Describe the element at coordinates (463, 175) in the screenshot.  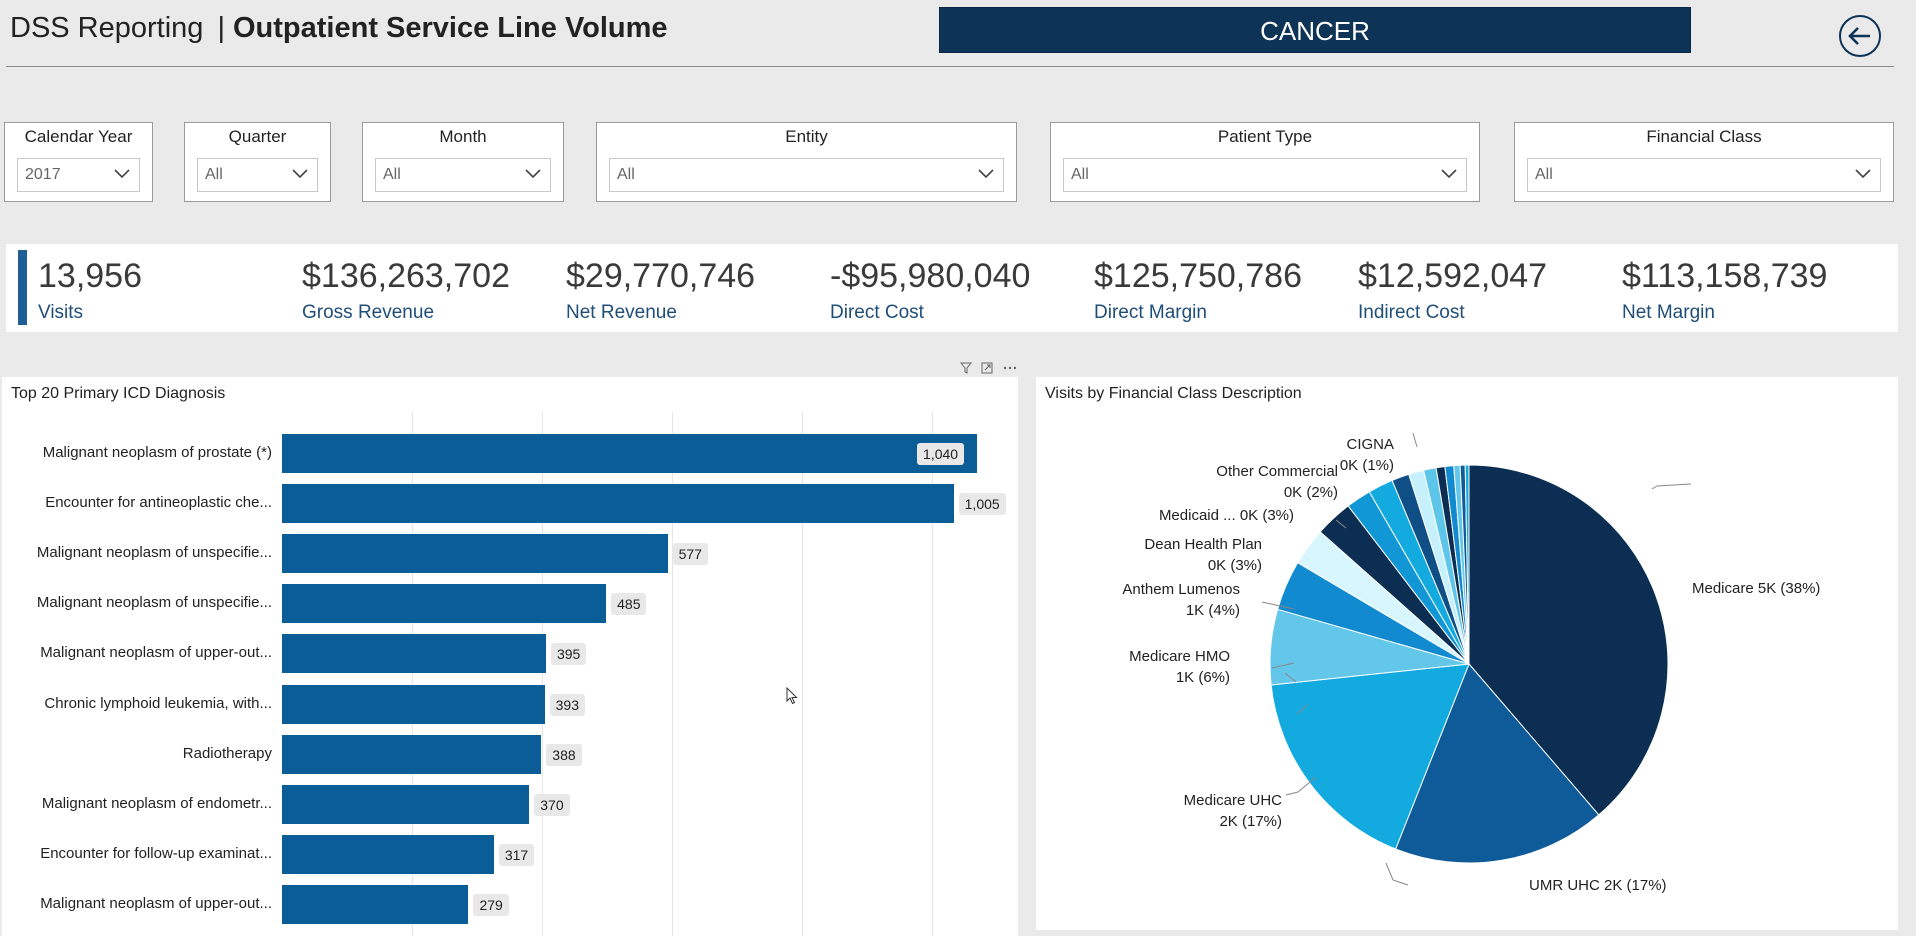
I see `month-dropdown: All` at that location.